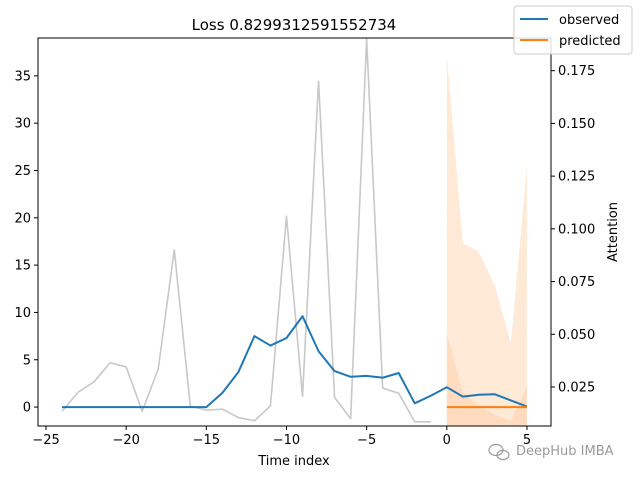 This screenshot has height=478, width=638. Describe the element at coordinates (22, 124) in the screenshot. I see `y-left-tick-label: 30` at that location.